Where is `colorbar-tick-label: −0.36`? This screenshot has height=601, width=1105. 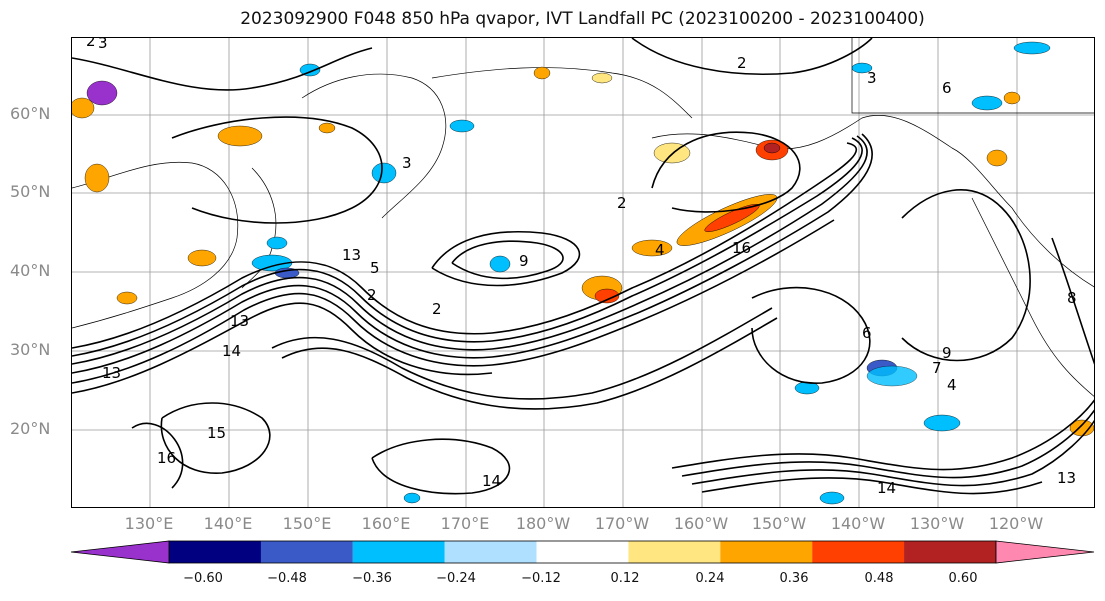 colorbar-tick-label: −0.36 is located at coordinates (372, 578).